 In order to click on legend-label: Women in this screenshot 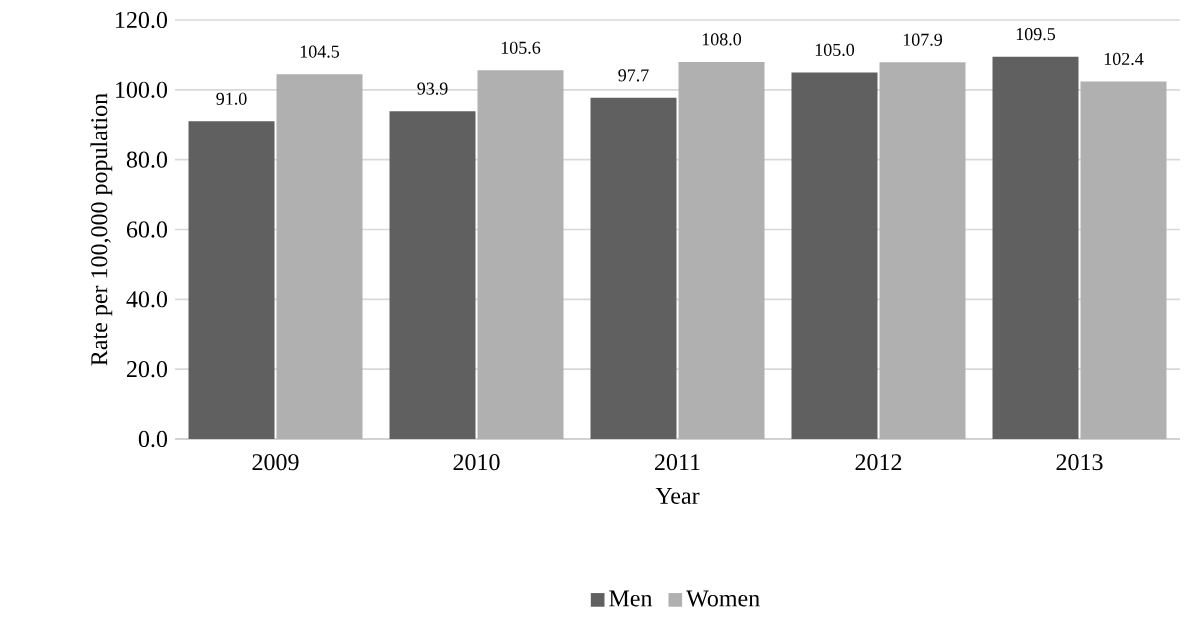, I will do `click(723, 598)`.